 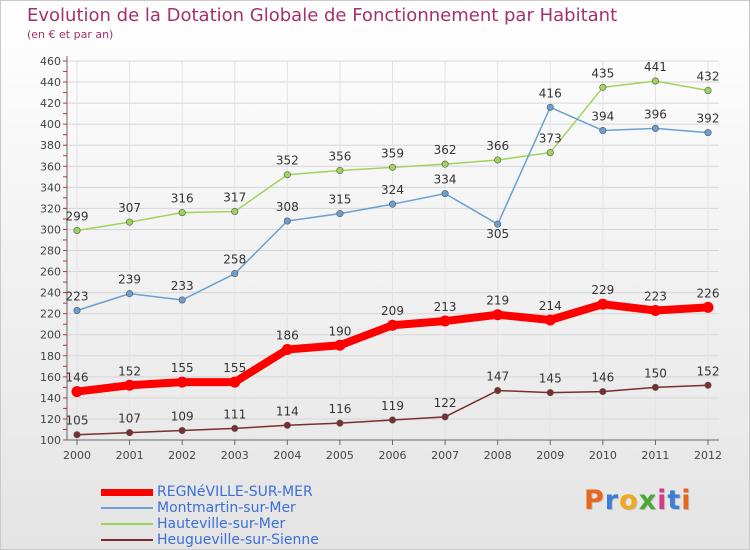 What do you see at coordinates (603, 455) in the screenshot?
I see `x-tick-label: 2010` at bounding box center [603, 455].